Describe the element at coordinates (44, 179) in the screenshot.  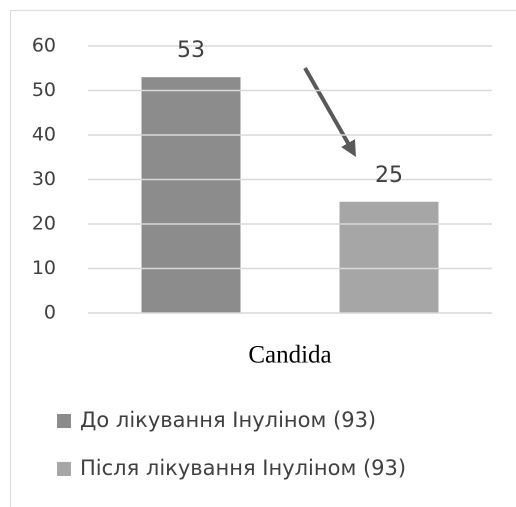
I see `y-tick-label: 30` at that location.